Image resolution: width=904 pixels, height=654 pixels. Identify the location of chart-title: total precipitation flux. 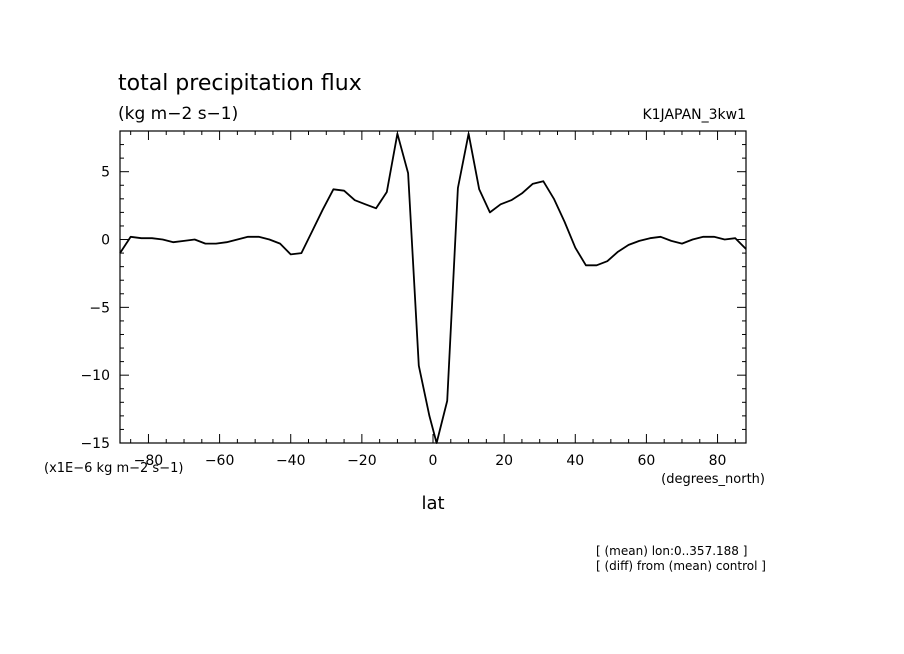
(240, 83).